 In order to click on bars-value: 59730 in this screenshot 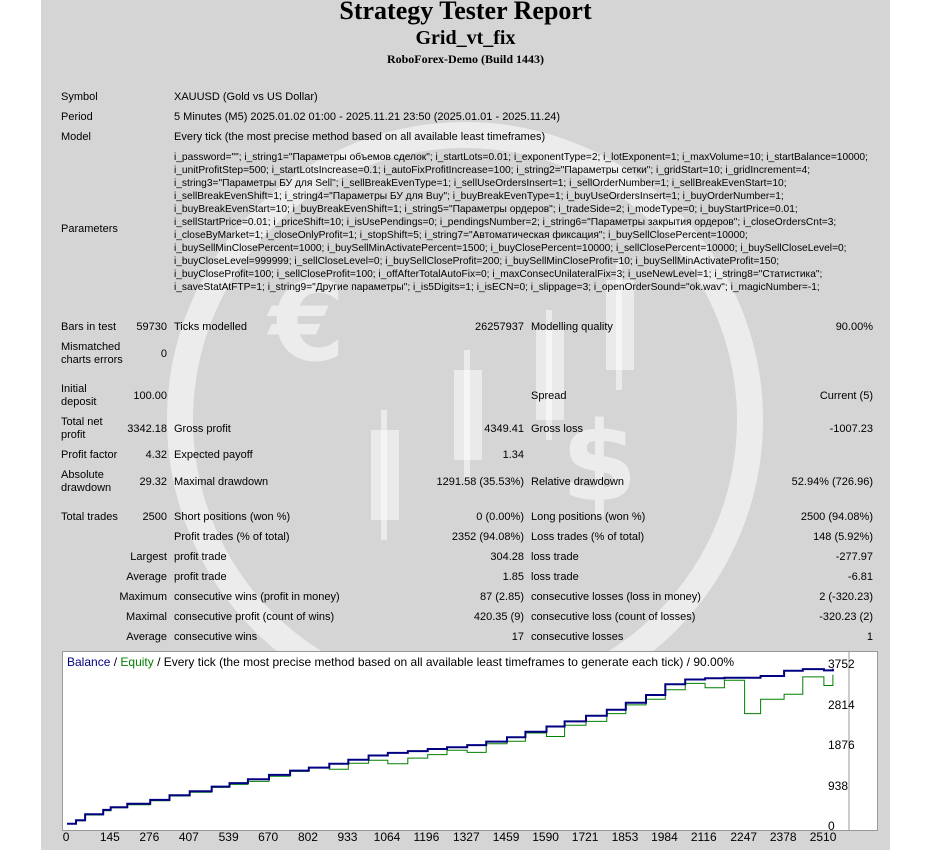, I will do `click(151, 327)`.